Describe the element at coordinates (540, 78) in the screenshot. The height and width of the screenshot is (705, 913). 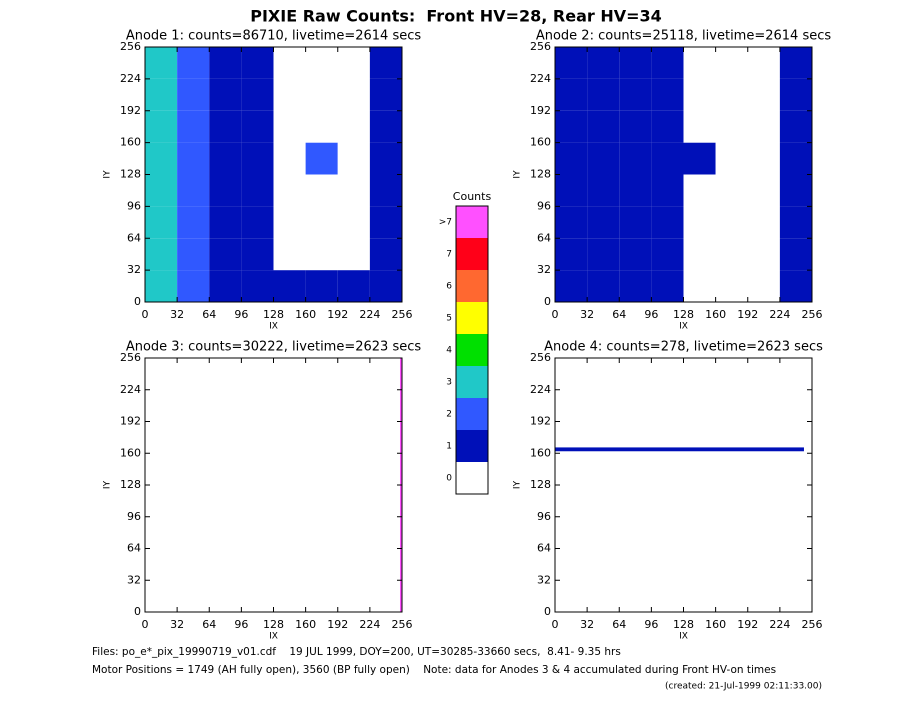
I see `y-tick-label: 224` at that location.